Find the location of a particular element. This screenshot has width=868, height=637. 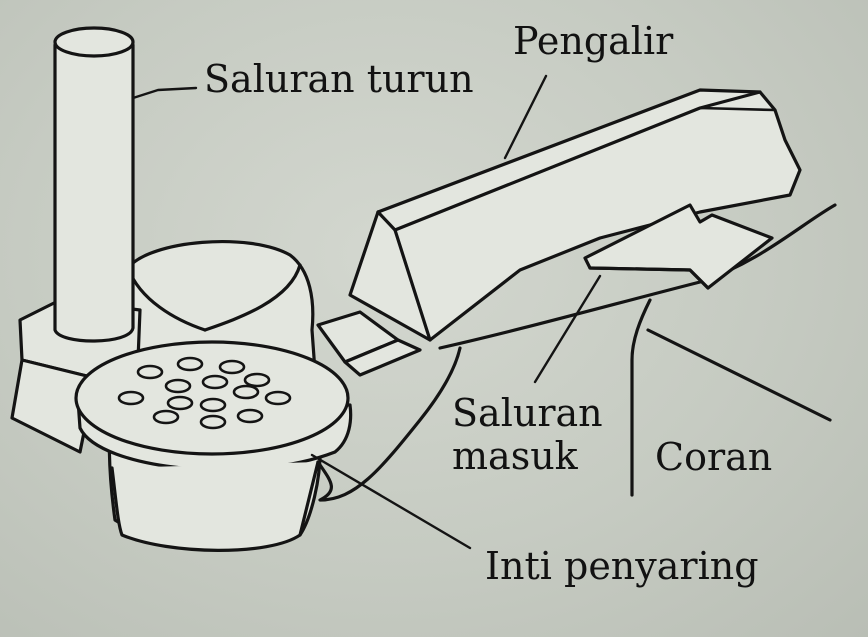

label-pengalir: Pengalir is located at coordinates (593, 41).